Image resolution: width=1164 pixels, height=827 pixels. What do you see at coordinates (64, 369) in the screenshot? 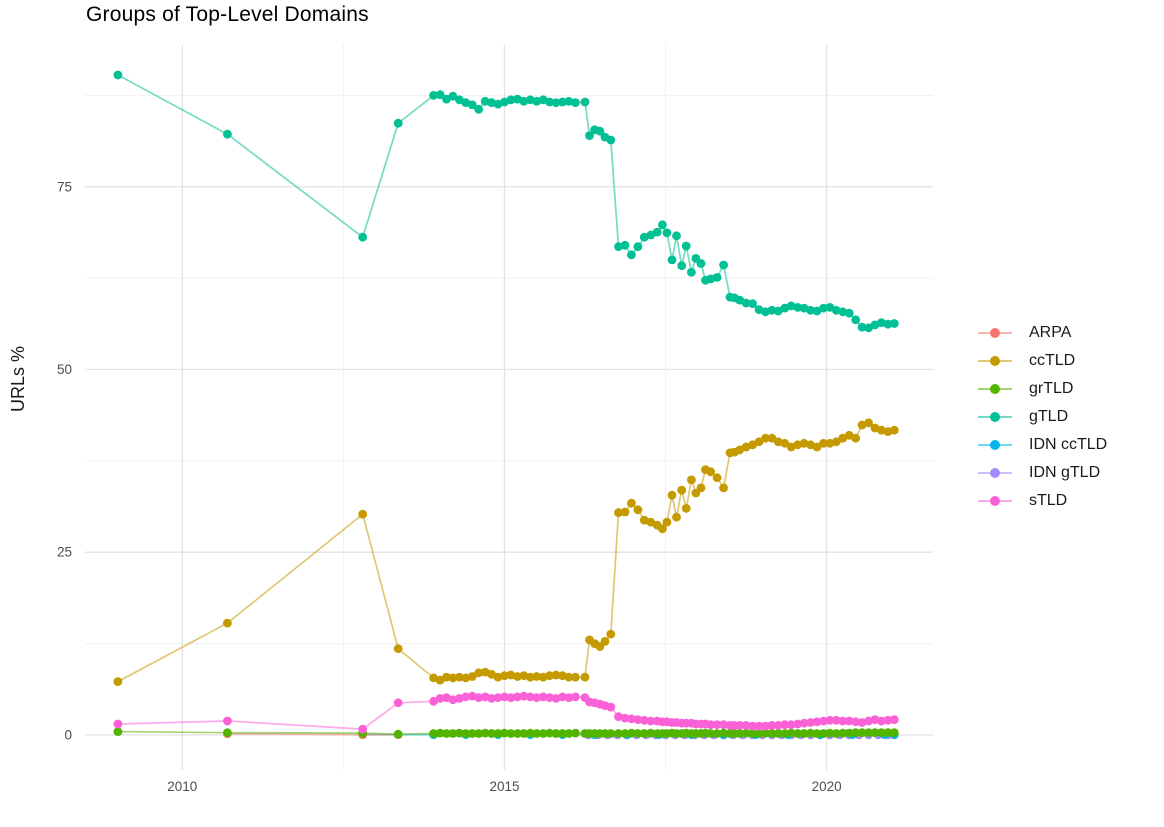
I see `y-tick-label: 50` at bounding box center [64, 369].